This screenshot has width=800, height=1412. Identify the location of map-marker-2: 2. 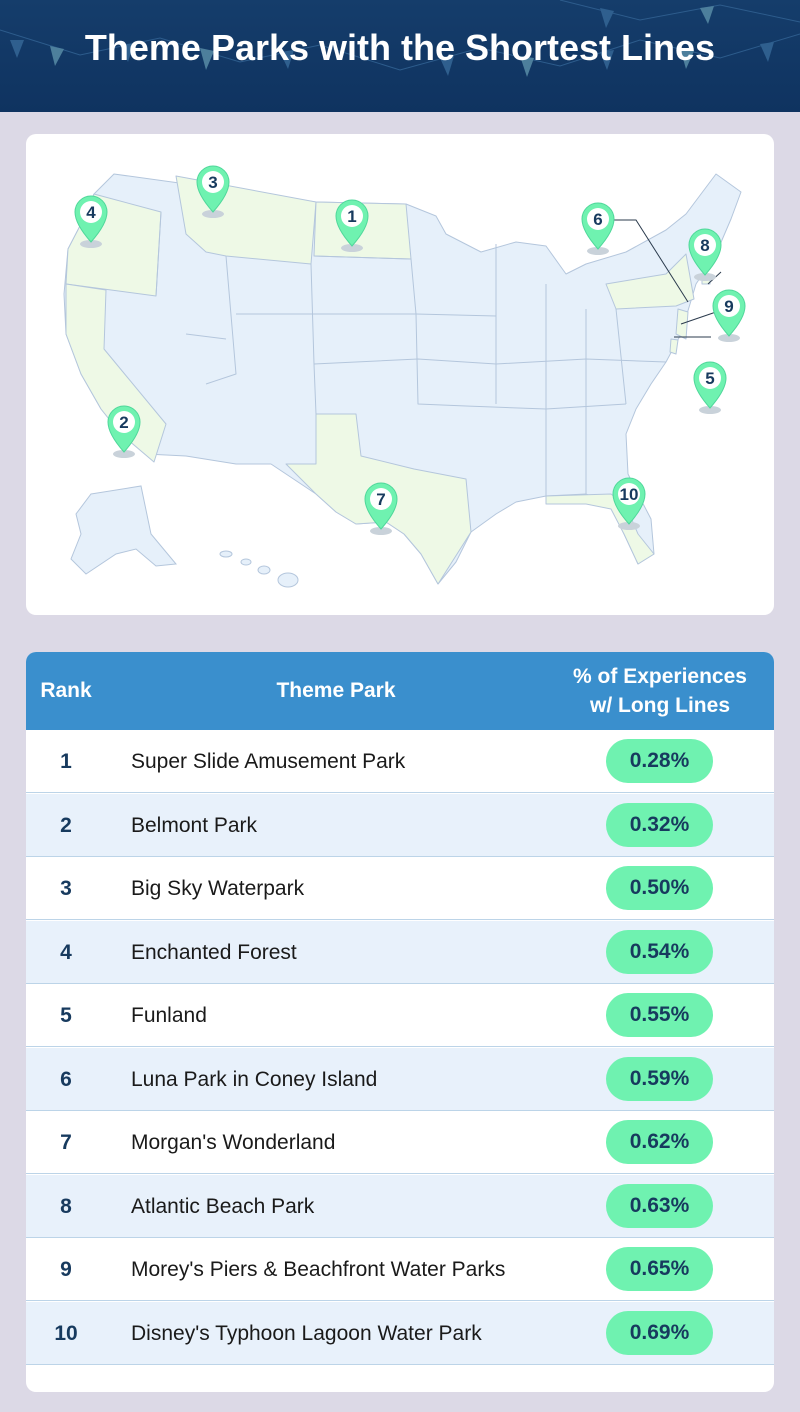
(124, 431).